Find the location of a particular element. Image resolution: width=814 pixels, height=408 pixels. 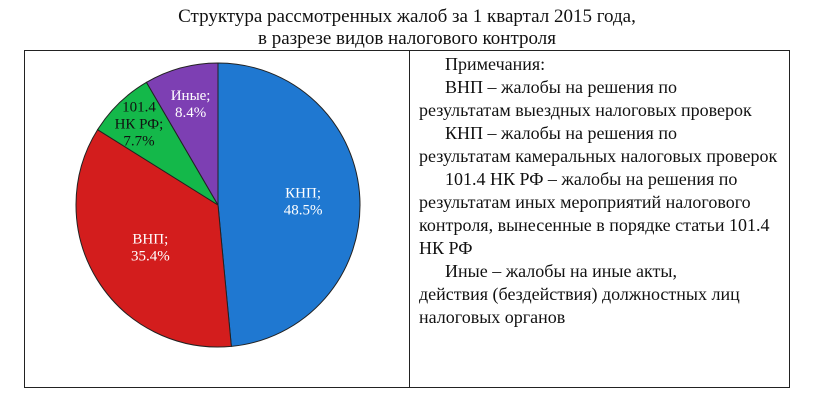

slice-label: Иные; 8.4% is located at coordinates (191, 104).